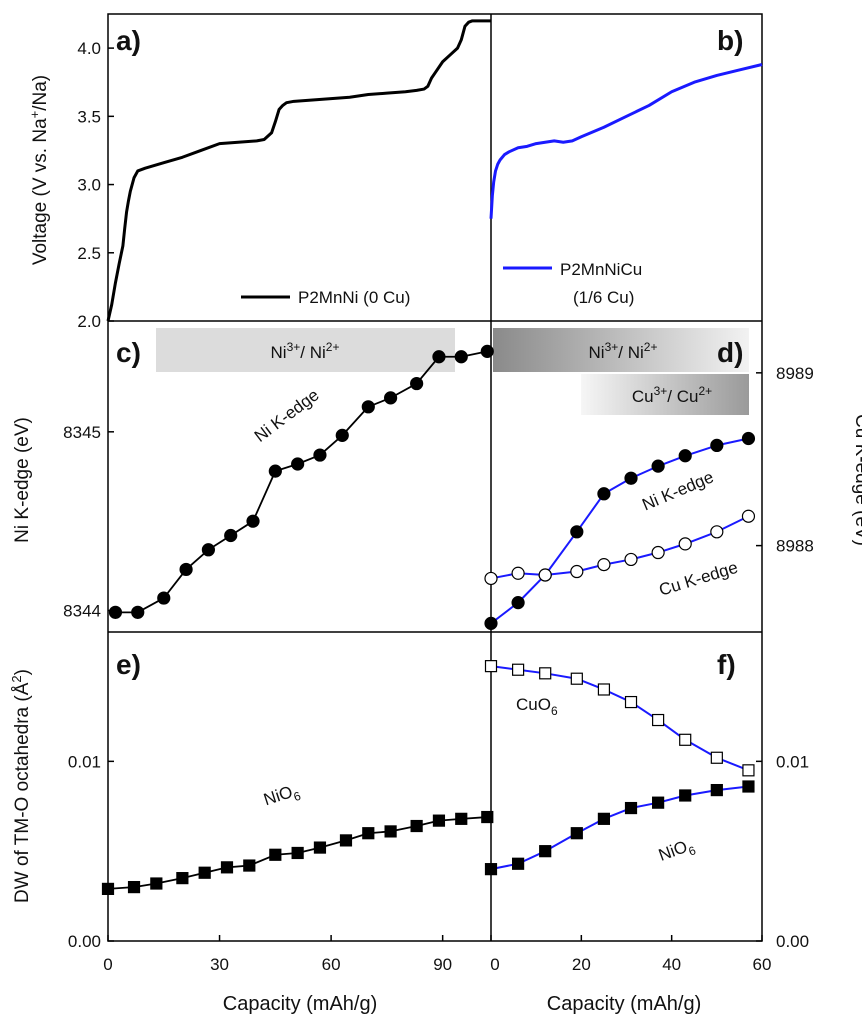  I want to click on ni-kedge-line-d, so click(619, 531).